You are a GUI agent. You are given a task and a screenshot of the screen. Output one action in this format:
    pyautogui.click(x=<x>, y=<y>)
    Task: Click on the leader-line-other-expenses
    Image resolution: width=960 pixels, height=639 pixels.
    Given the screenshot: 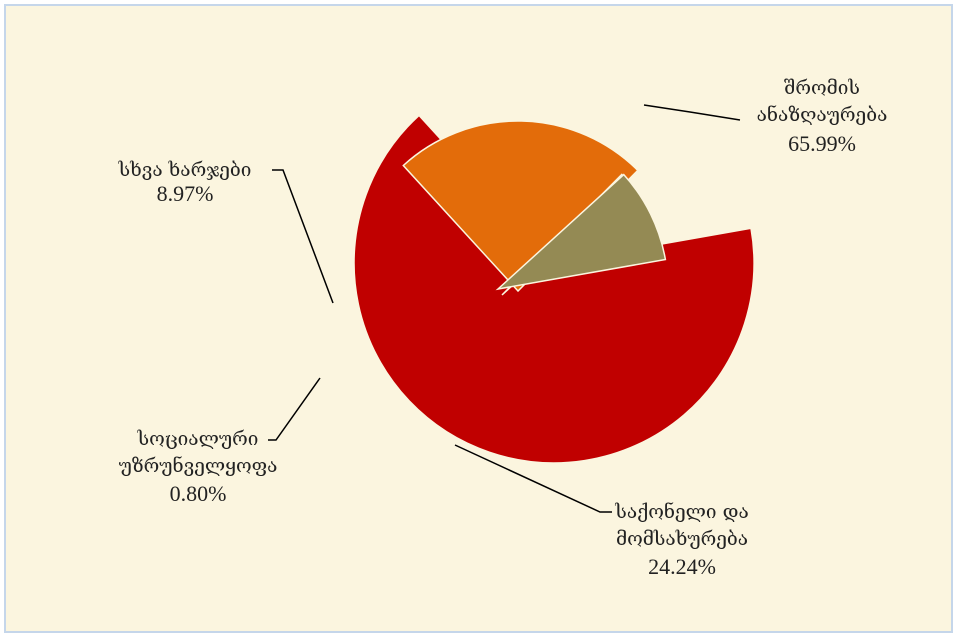 What is the action you would take?
    pyautogui.click(x=303, y=236)
    